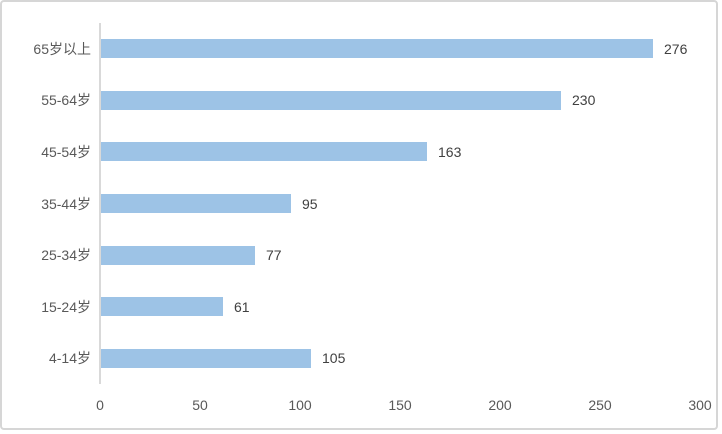  I want to click on bar-value-label: 105, so click(334, 358).